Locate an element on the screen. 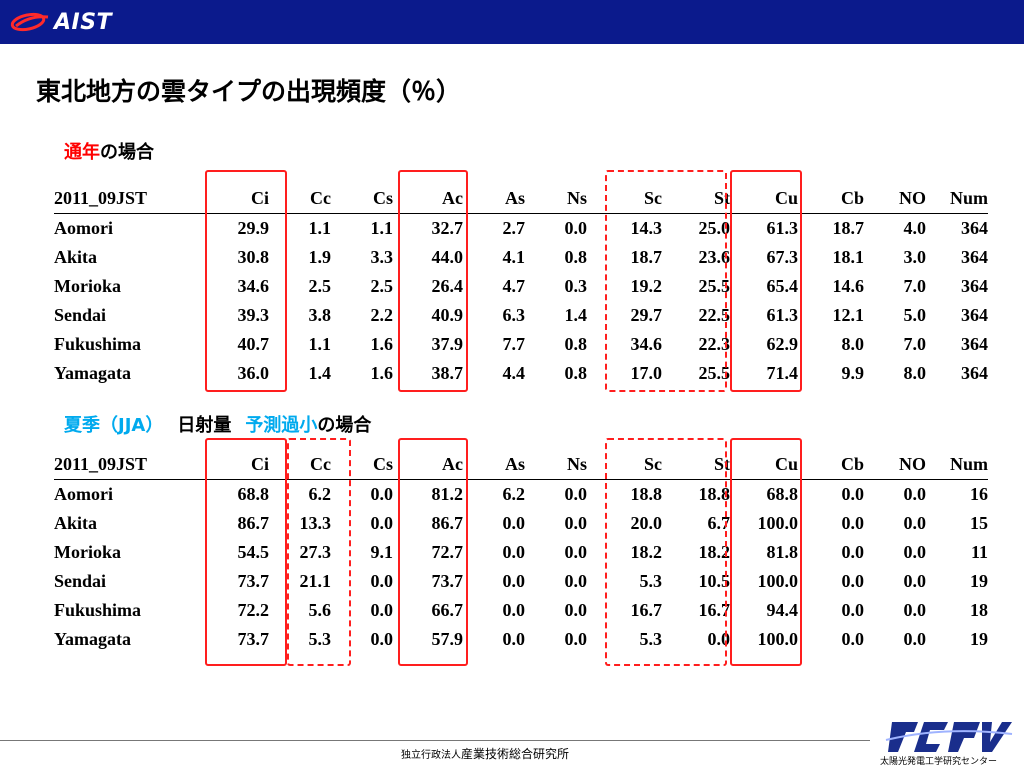  cell-ac: 40.9 is located at coordinates (447, 315).